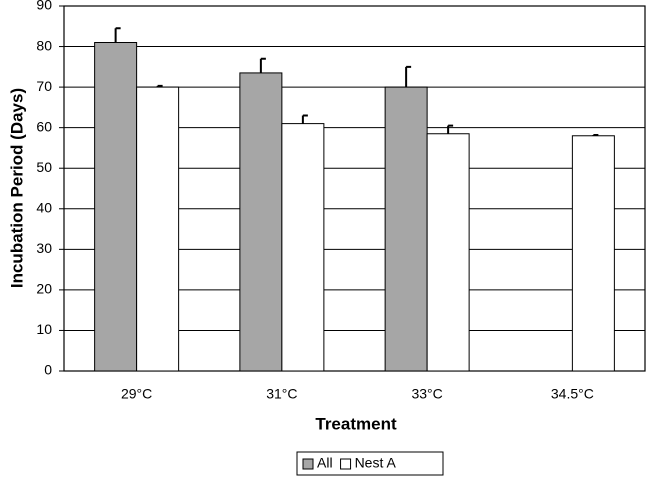 This screenshot has width=650, height=477. Describe the element at coordinates (16, 188) in the screenshot. I see `y-axis-label: Incubation Period (Days)` at that location.